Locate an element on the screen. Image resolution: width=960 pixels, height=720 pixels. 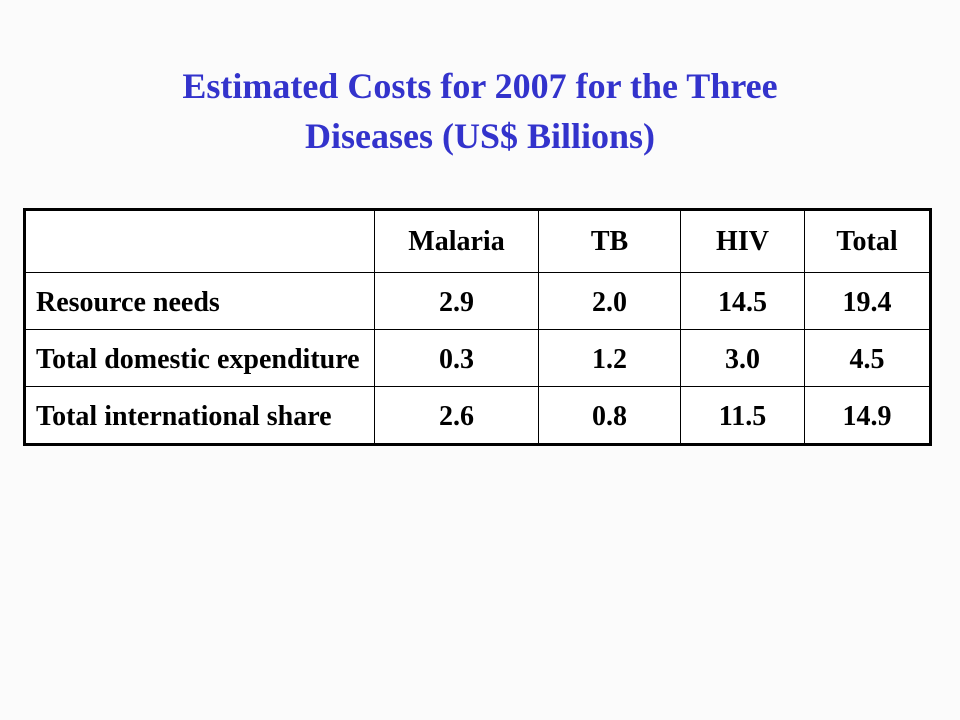
cell-malaria: 2.9 is located at coordinates (456, 301).